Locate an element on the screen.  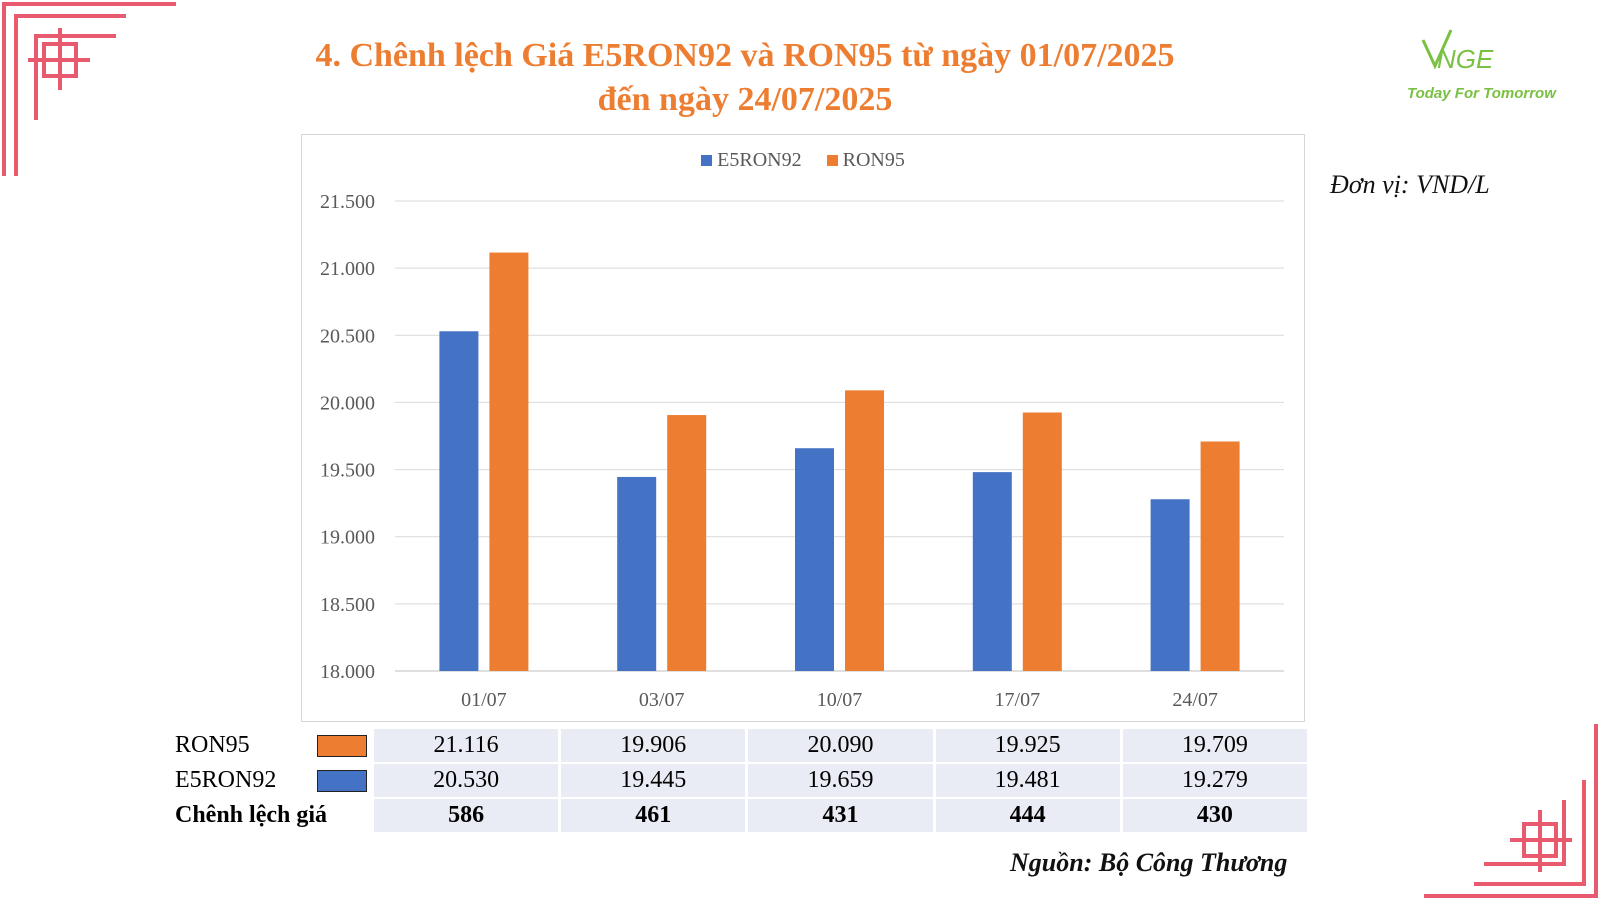
table-cell: 20.090 is located at coordinates (840, 745).